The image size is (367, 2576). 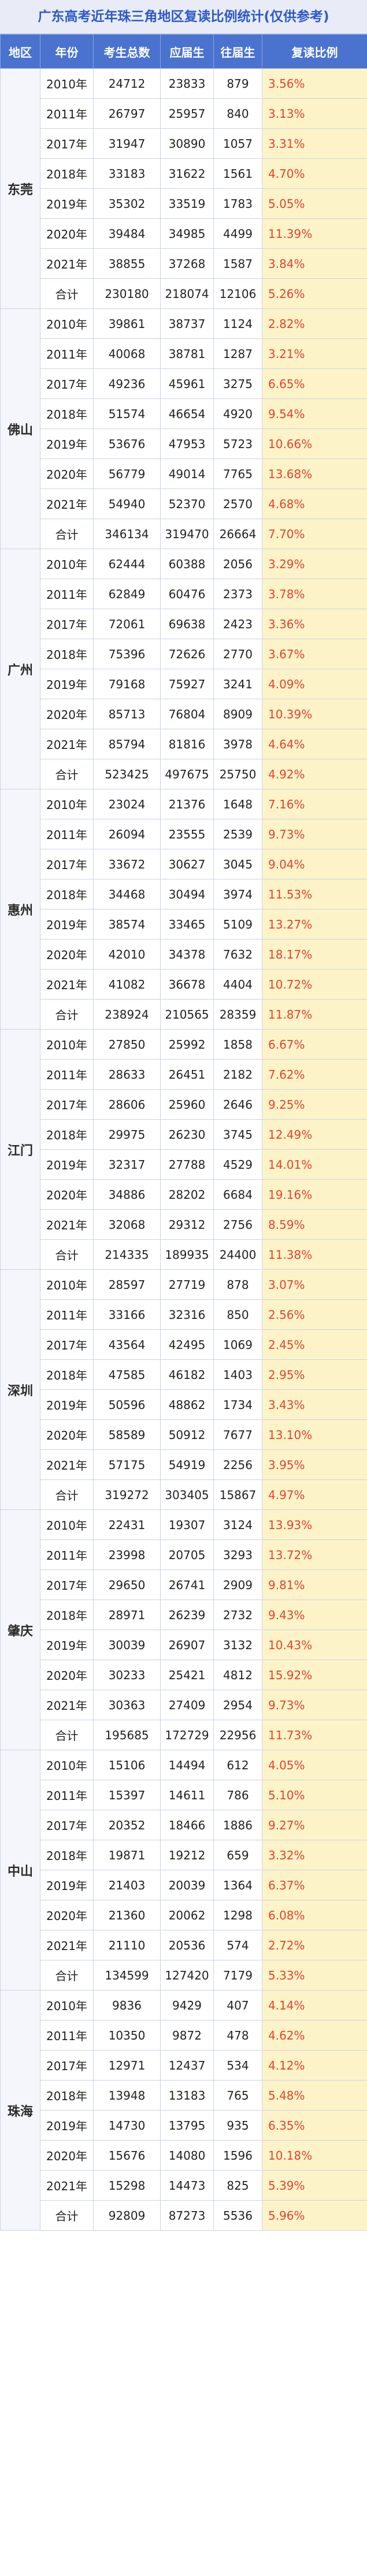 I want to click on ratio-cell: 2.45%, so click(x=314, y=1344).